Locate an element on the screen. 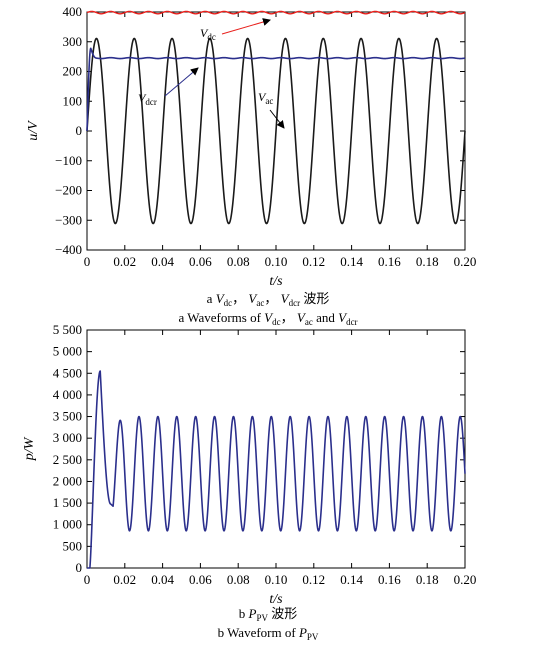 The width and height of the screenshot is (537, 649). chart1-x-tick-label: 0.06 is located at coordinates (200, 261).